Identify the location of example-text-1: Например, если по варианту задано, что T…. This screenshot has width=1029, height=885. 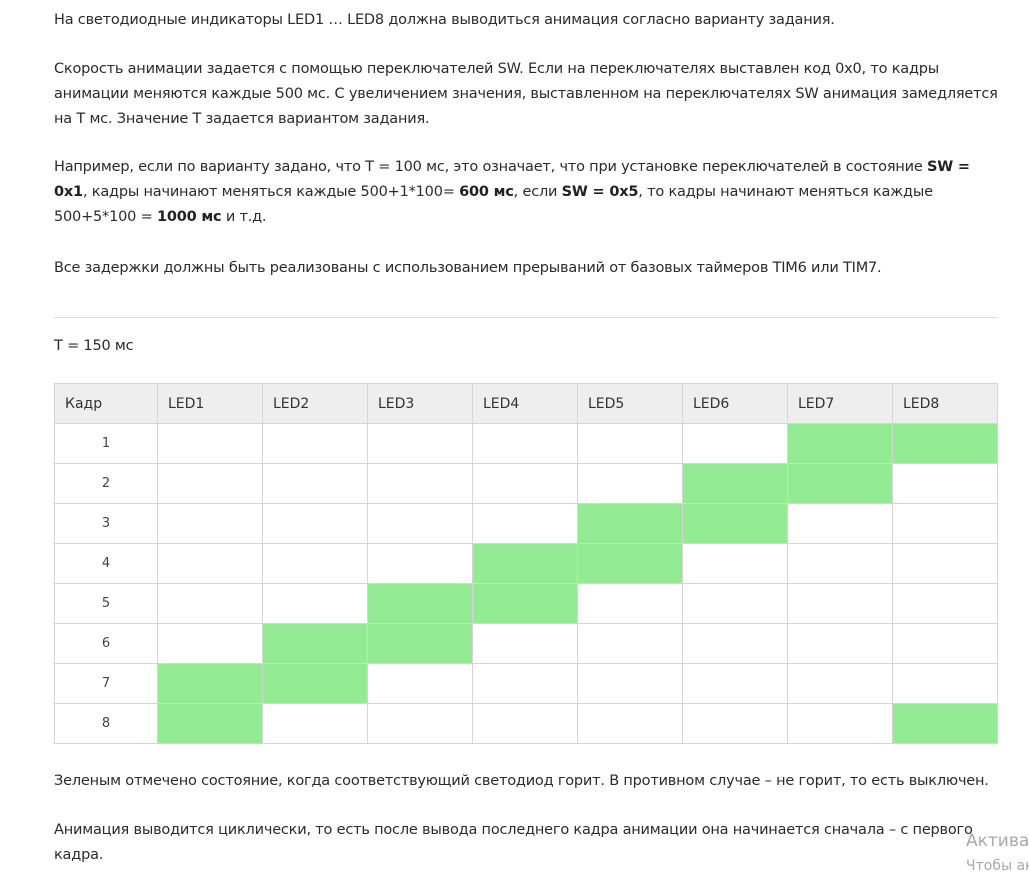
(491, 167).